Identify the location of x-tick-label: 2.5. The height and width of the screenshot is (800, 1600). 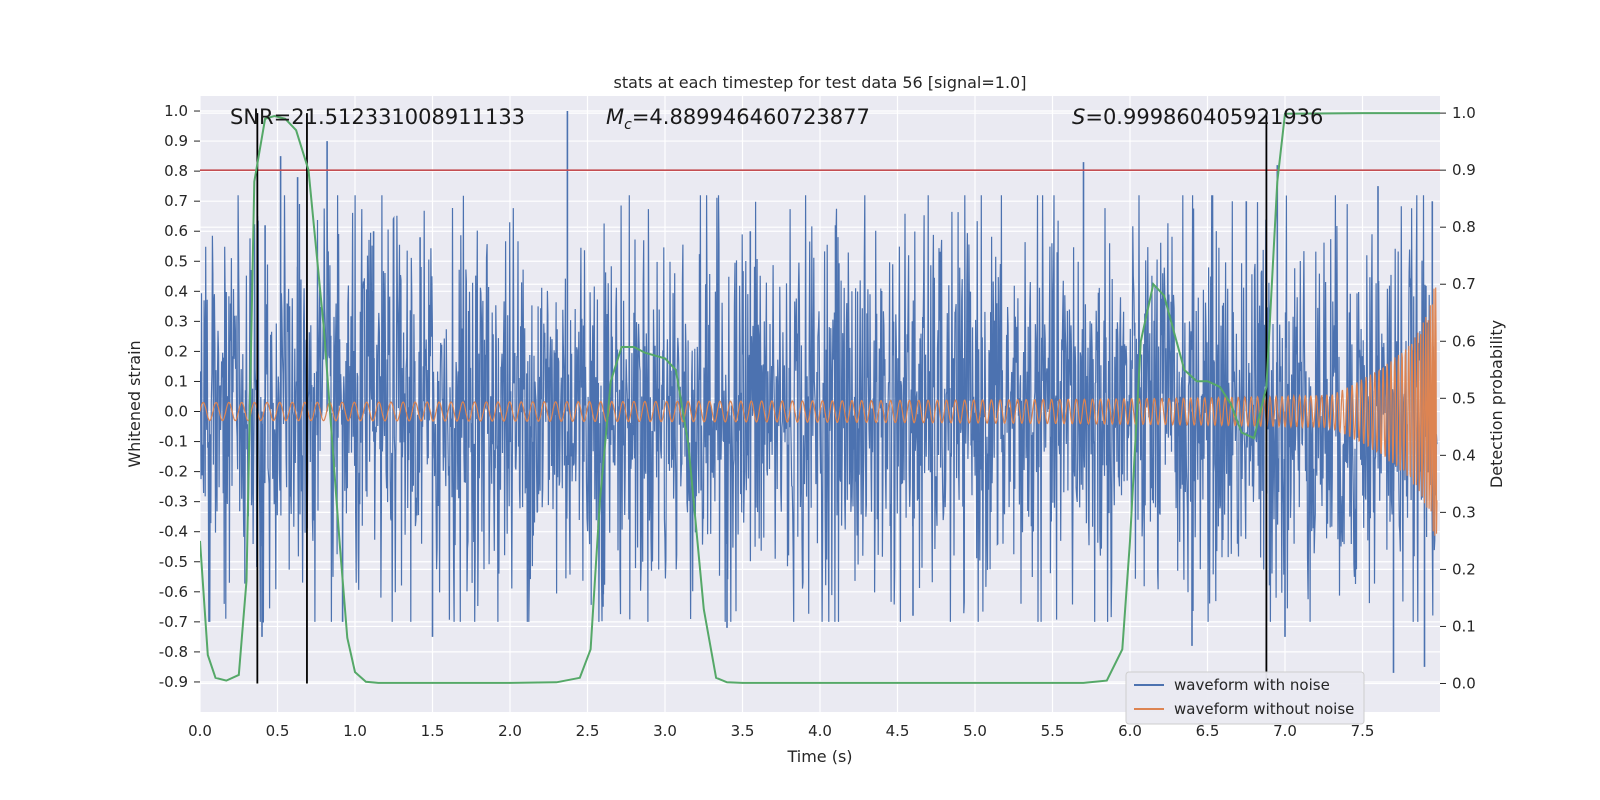
(588, 731).